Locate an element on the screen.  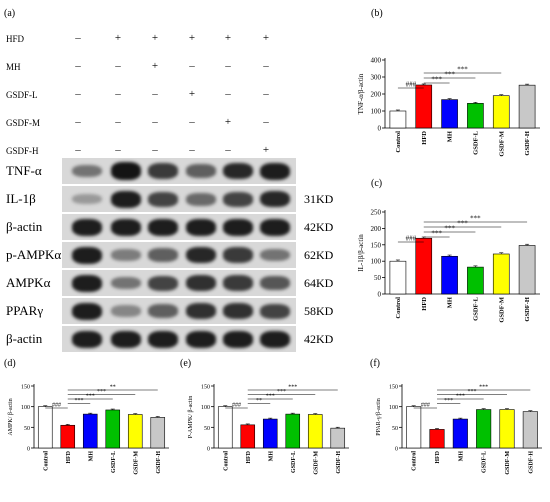
molecular-weight-label: 31KD is located at coordinates (319, 199).